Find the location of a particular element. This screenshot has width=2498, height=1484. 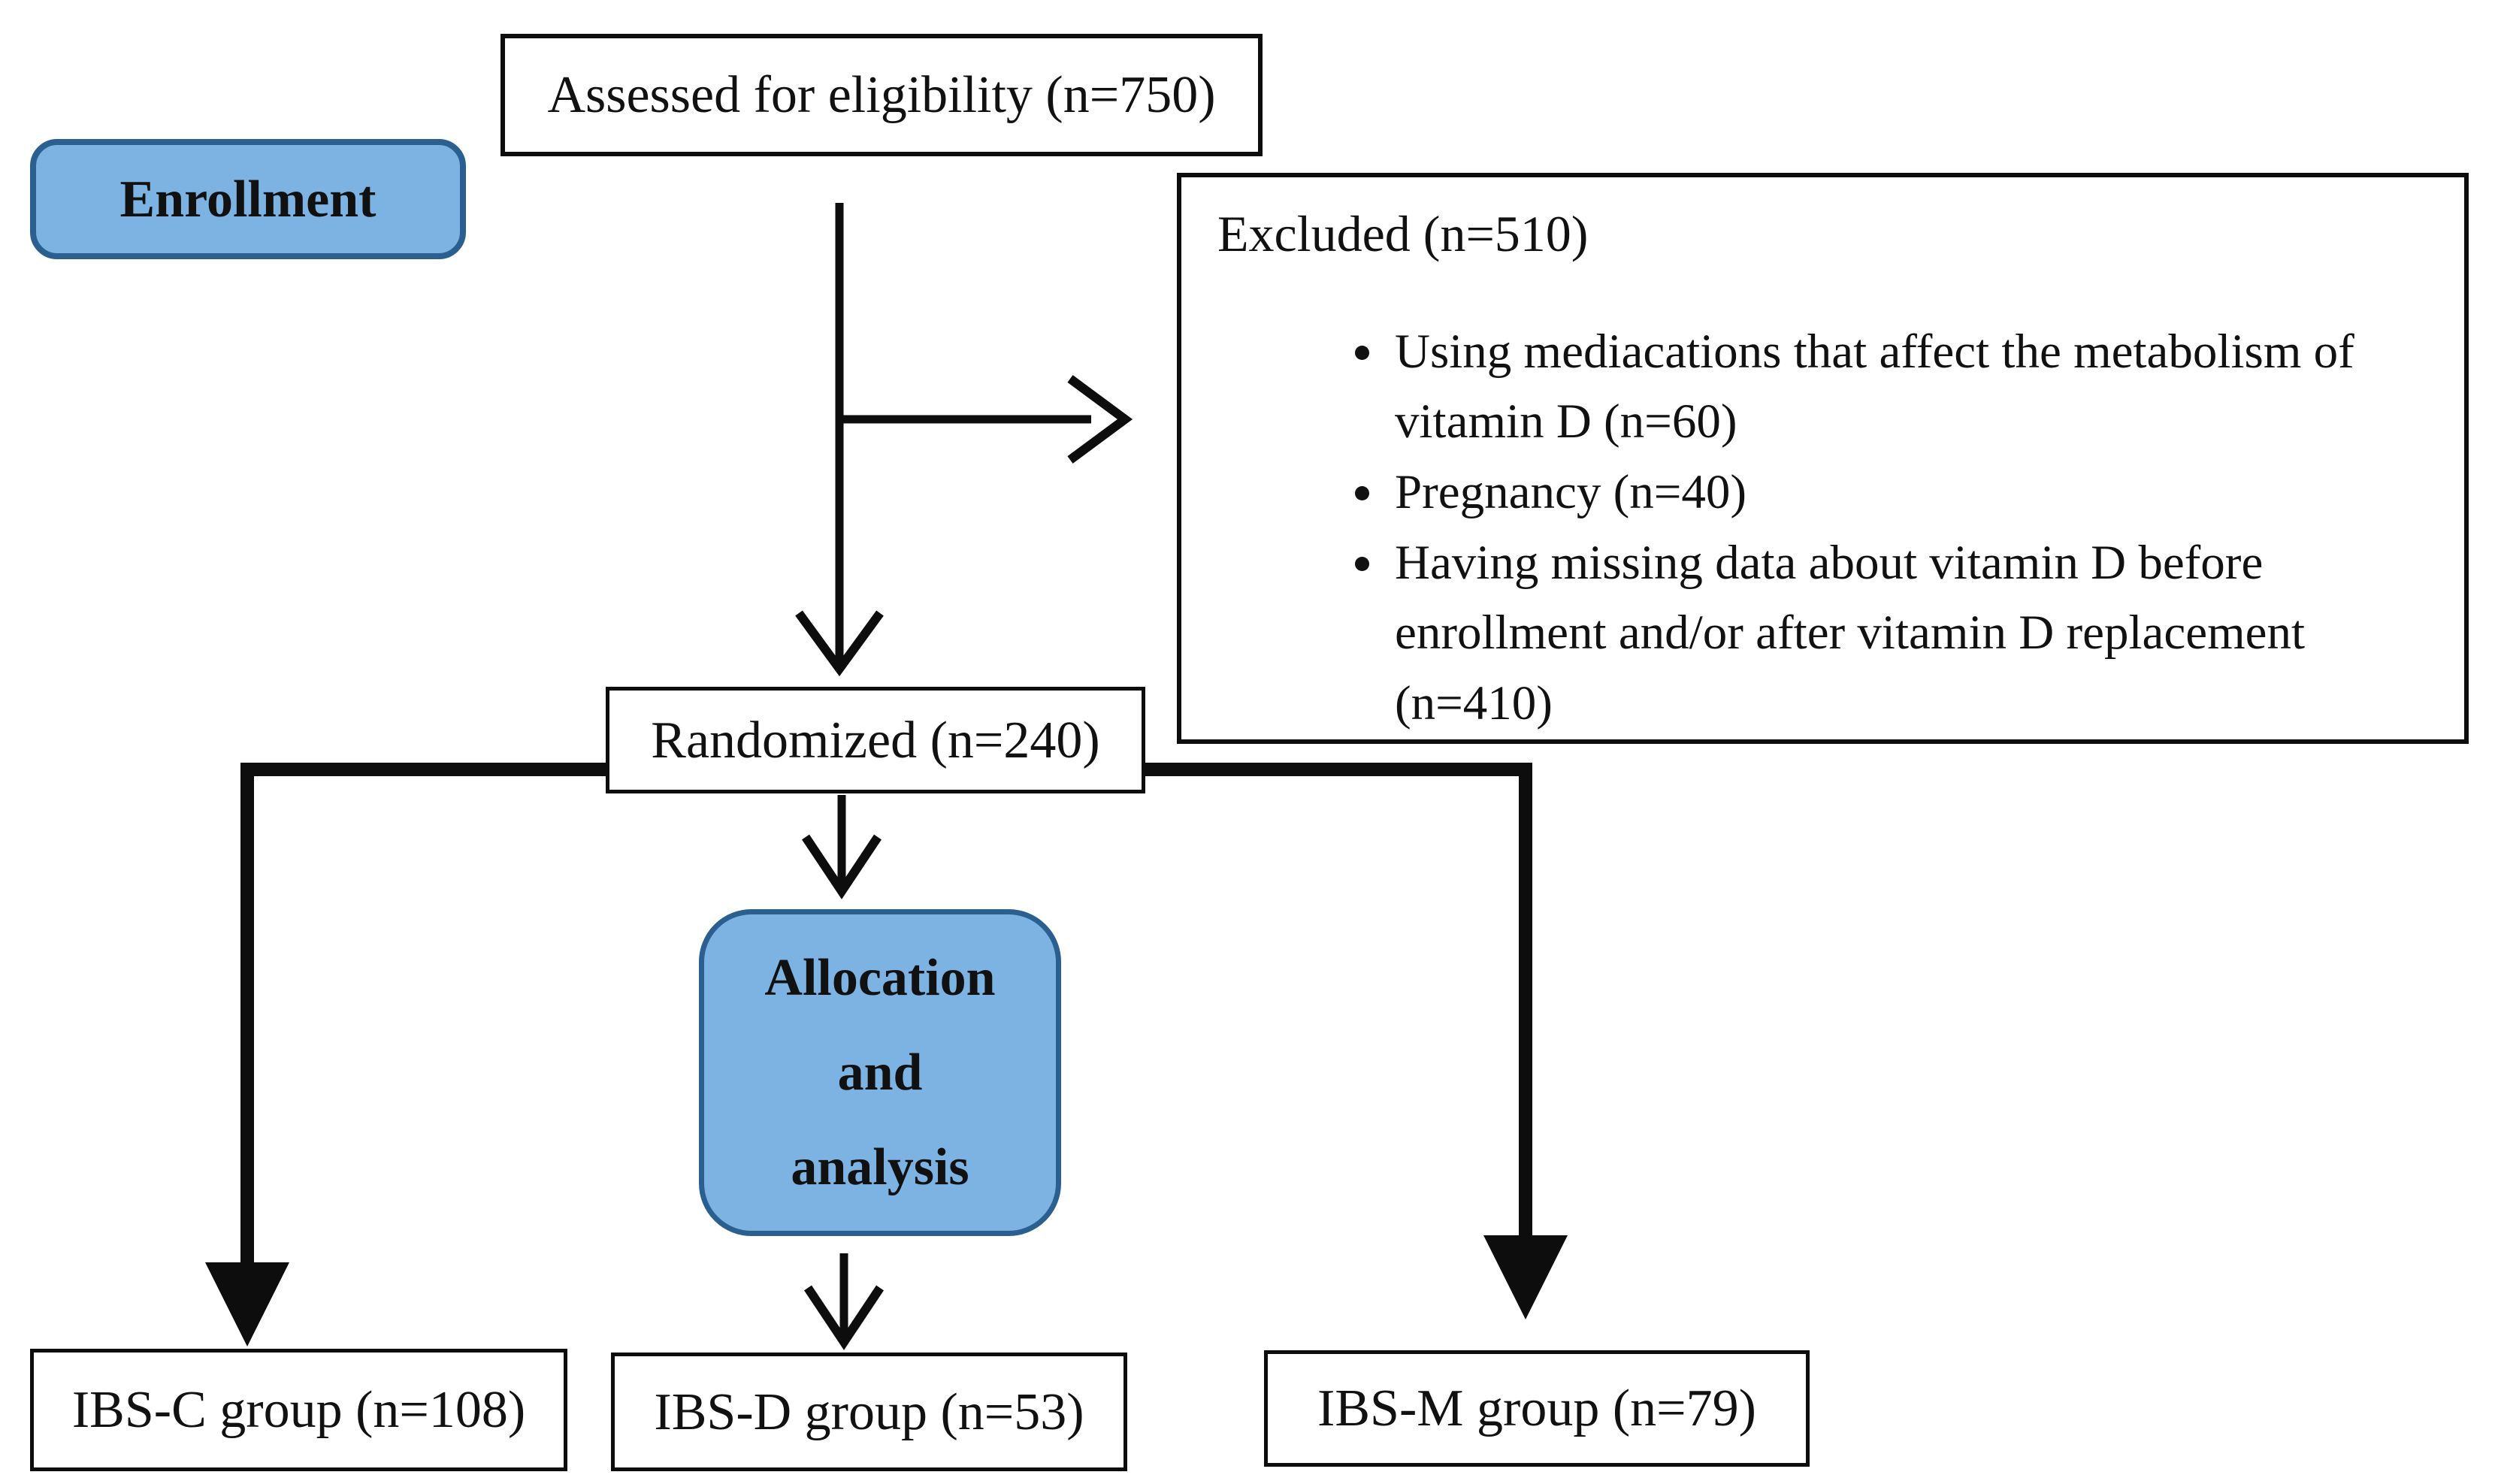

assessed-eligibility-box: Assessed for eligibility (n=750) is located at coordinates (882, 95).